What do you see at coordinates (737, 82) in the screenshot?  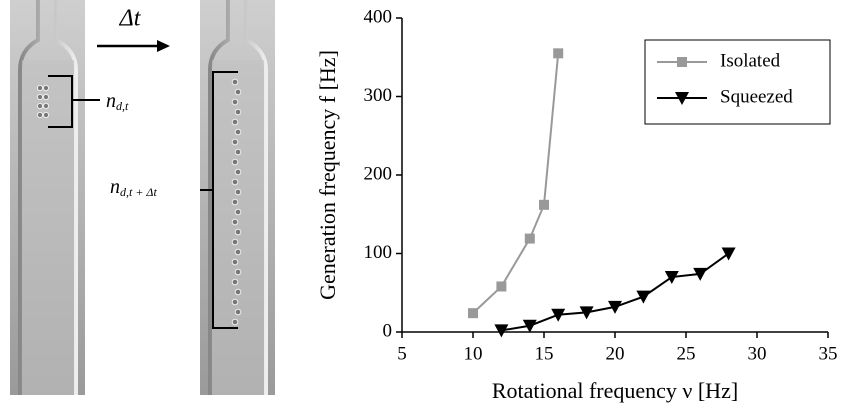 I see `legend-box` at bounding box center [737, 82].